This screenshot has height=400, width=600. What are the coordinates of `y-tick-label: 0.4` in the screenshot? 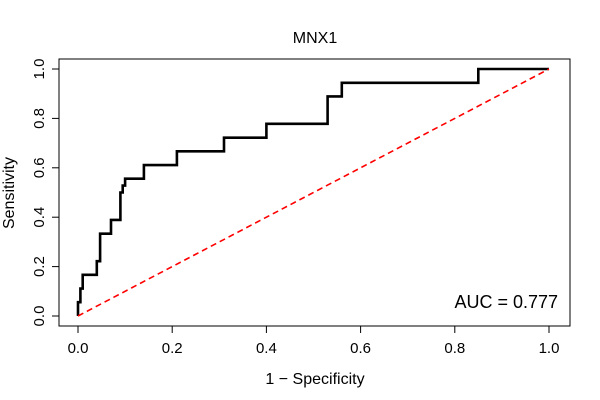 It's located at (39, 217).